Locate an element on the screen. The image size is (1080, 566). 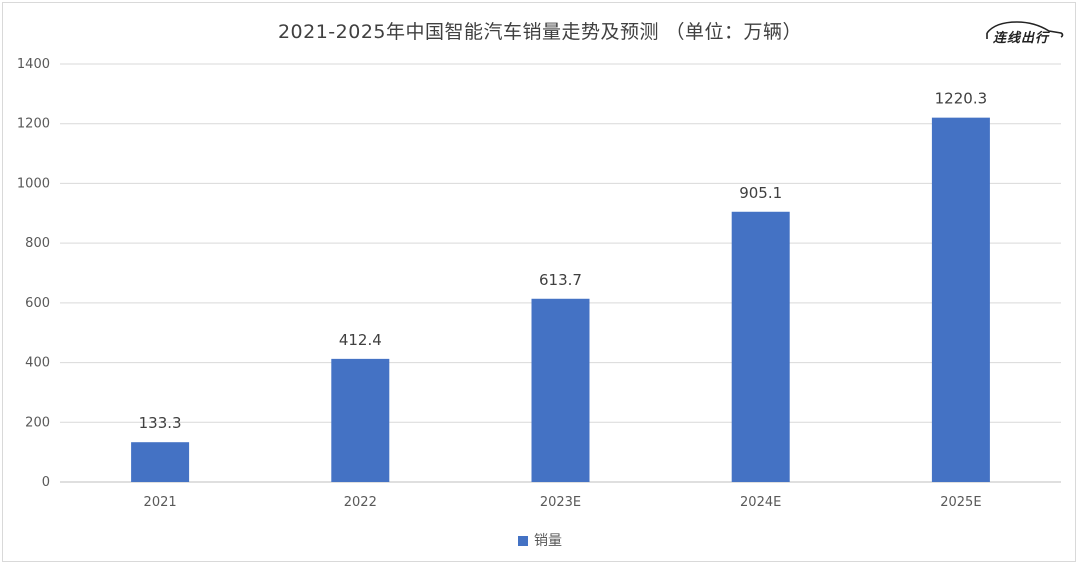
data-label: 905.1 is located at coordinates (760, 193).